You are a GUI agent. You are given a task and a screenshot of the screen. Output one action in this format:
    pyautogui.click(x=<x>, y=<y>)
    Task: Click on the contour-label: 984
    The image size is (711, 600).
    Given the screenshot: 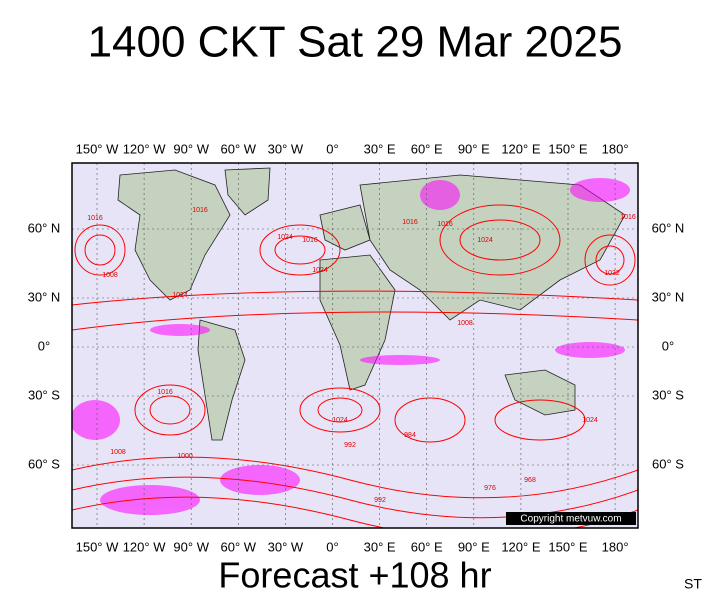 What is the action you would take?
    pyautogui.click(x=410, y=435)
    